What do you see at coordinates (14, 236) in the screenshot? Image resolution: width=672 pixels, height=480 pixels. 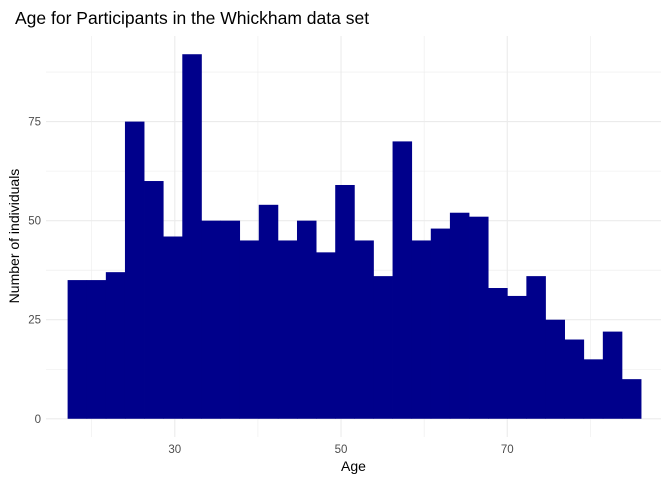 I see `y-axis-title: Number of individuals` at bounding box center [14, 236].